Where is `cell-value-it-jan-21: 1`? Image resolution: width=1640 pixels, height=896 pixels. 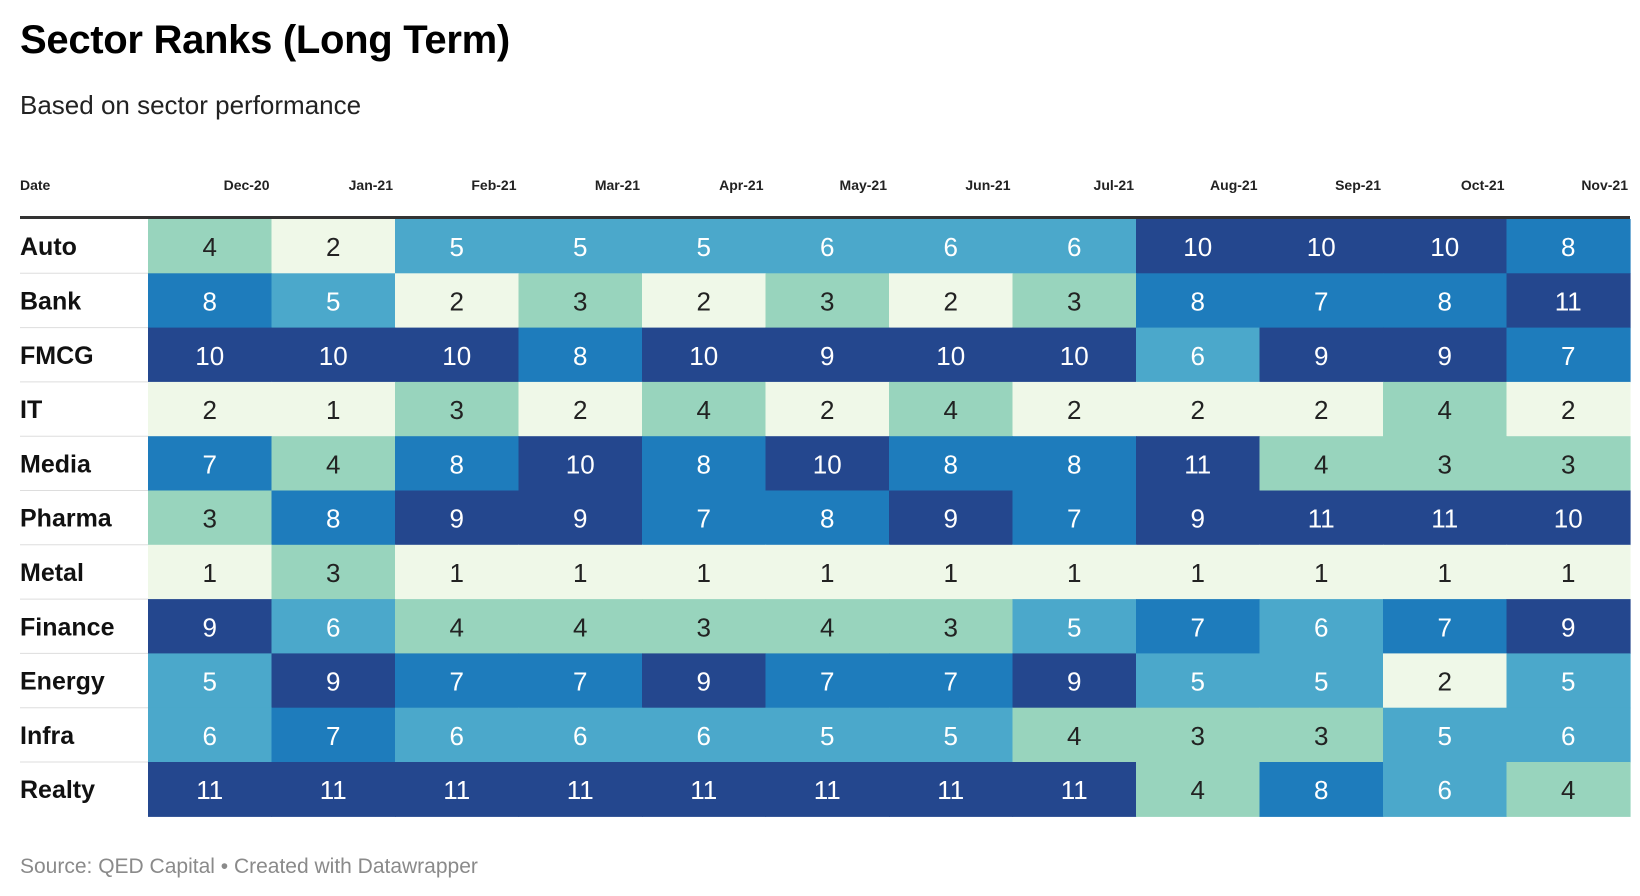
cell-value-it-jan-21: 1 is located at coordinates (333, 410).